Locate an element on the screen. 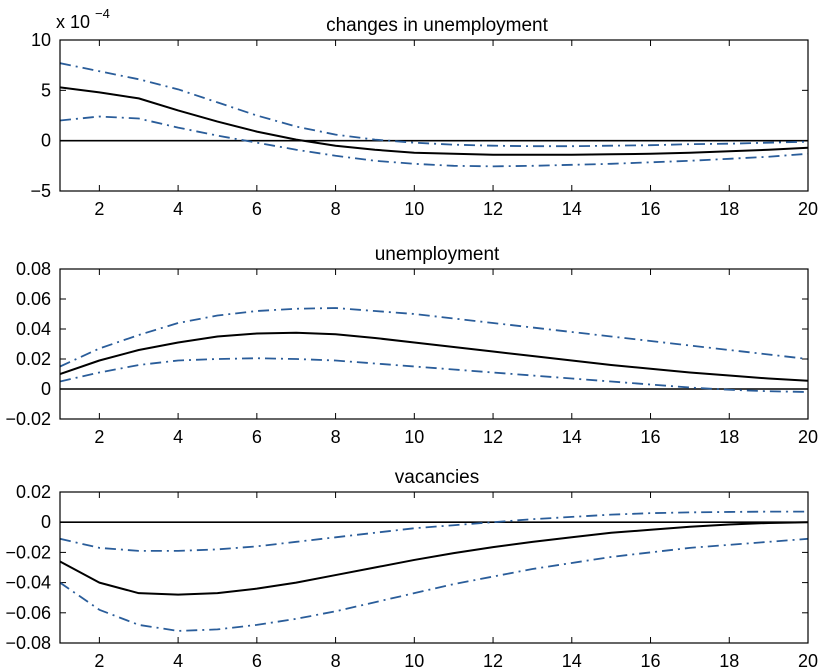 The width and height of the screenshot is (820, 671). y-tick-label: 0.06 is located at coordinates (33, 299).